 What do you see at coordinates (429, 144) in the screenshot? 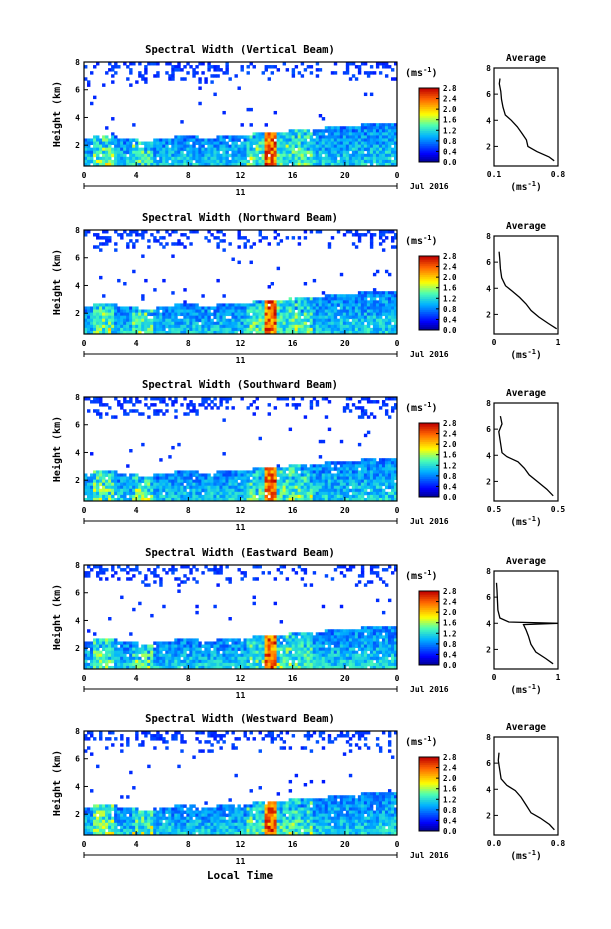
I see `colorbar-segment` at bounding box center [429, 144].